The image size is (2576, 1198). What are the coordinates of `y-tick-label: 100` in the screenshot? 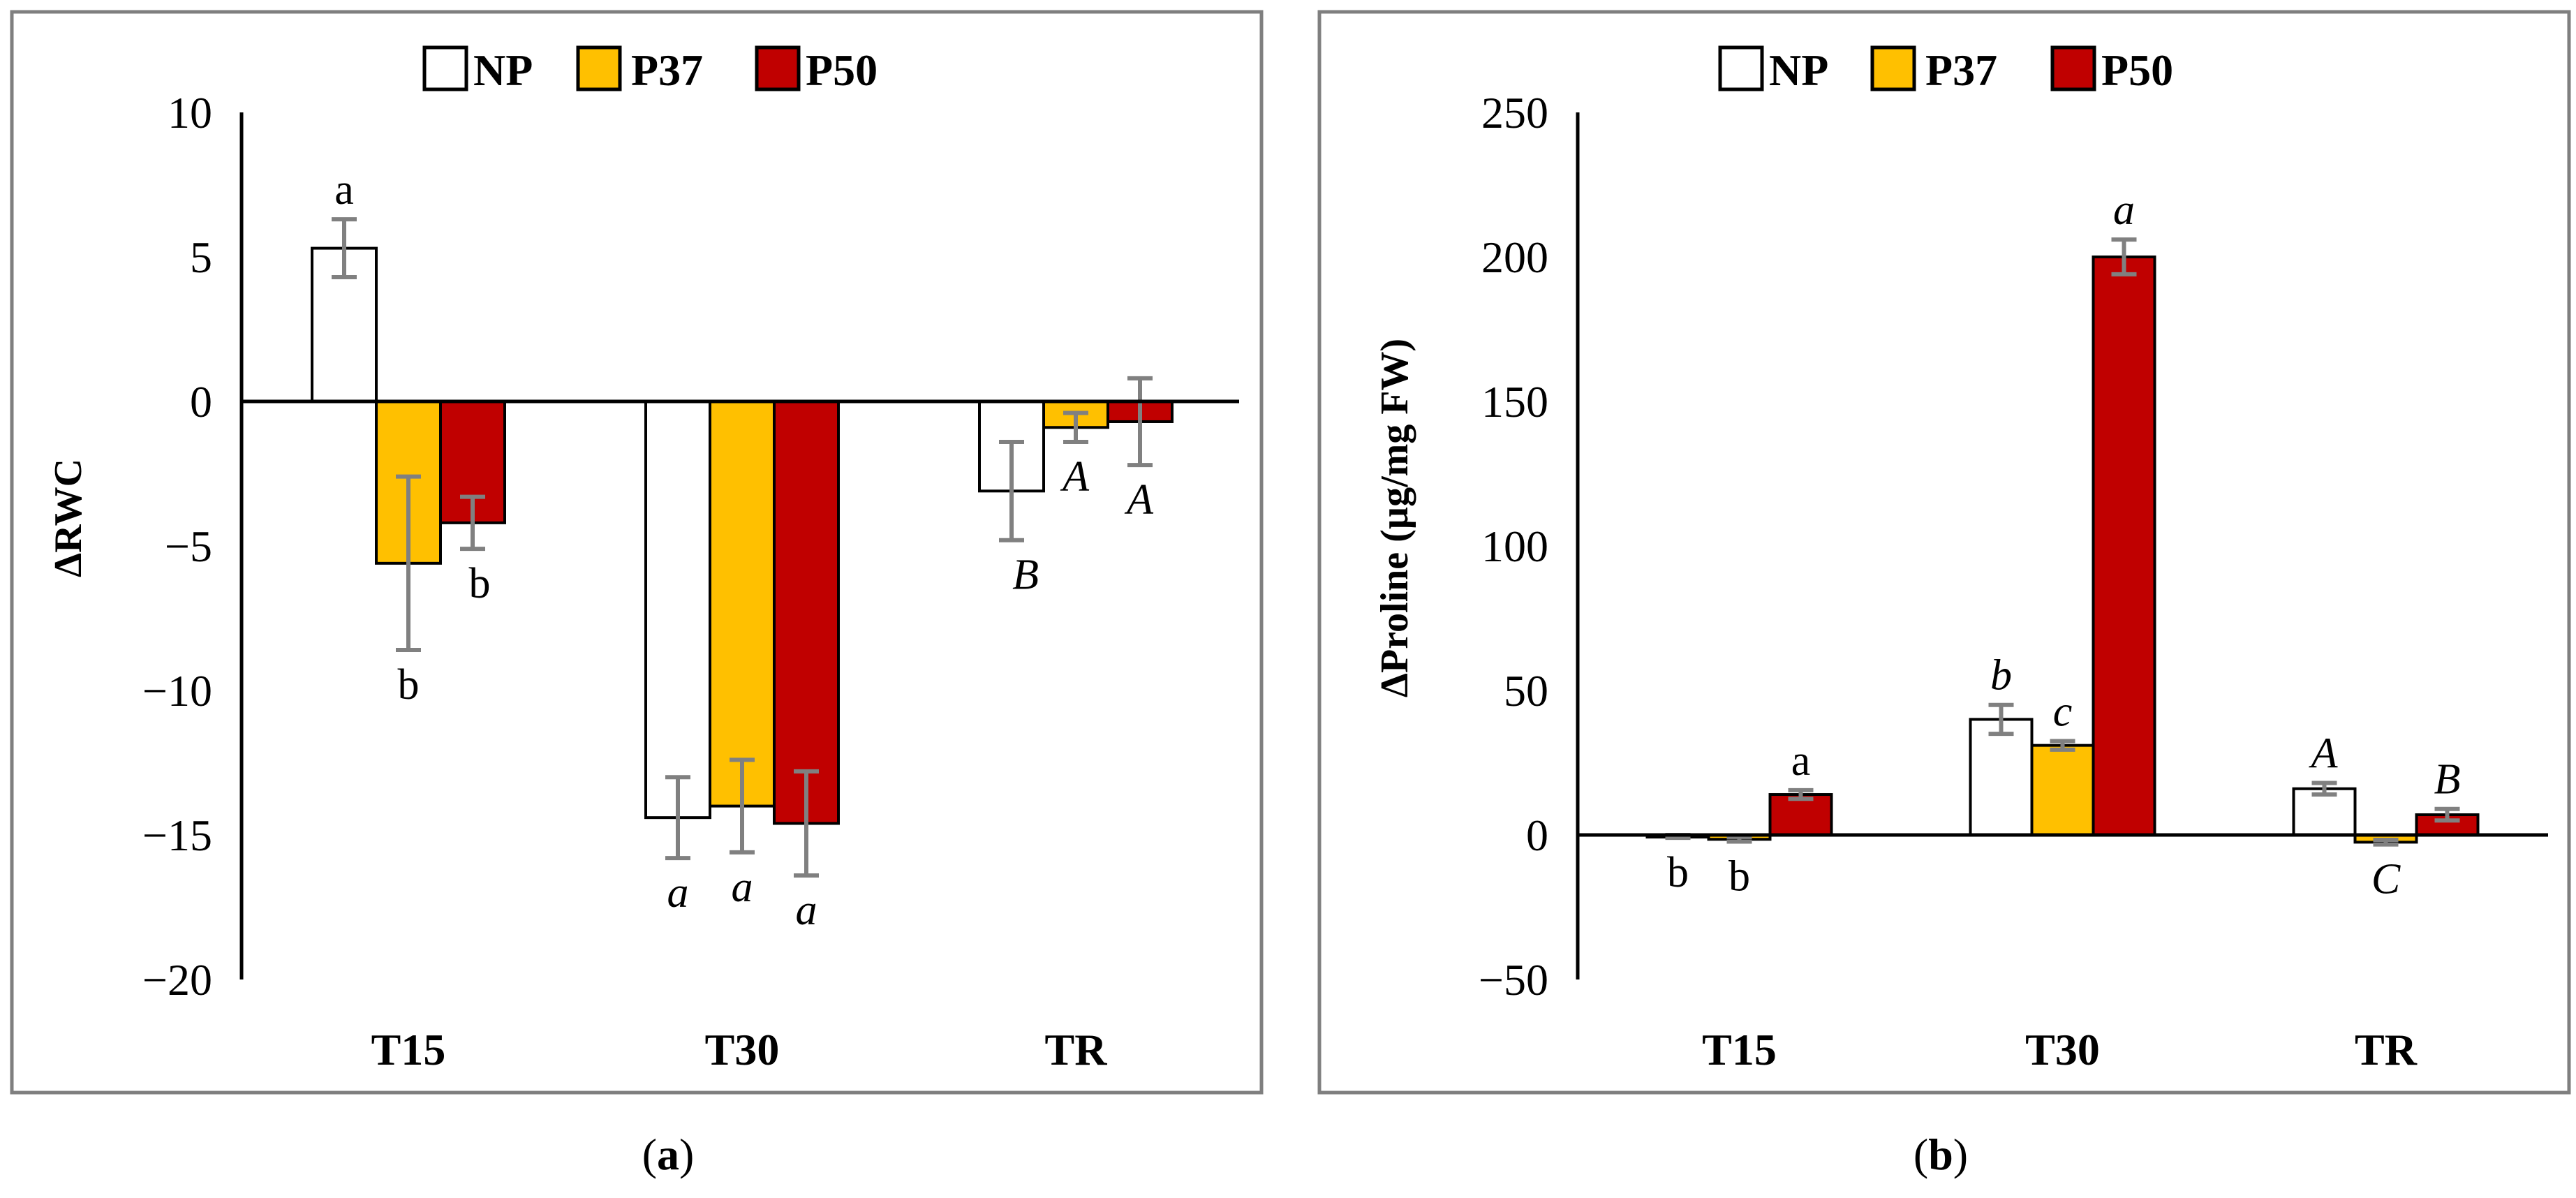 It's located at (1514, 546).